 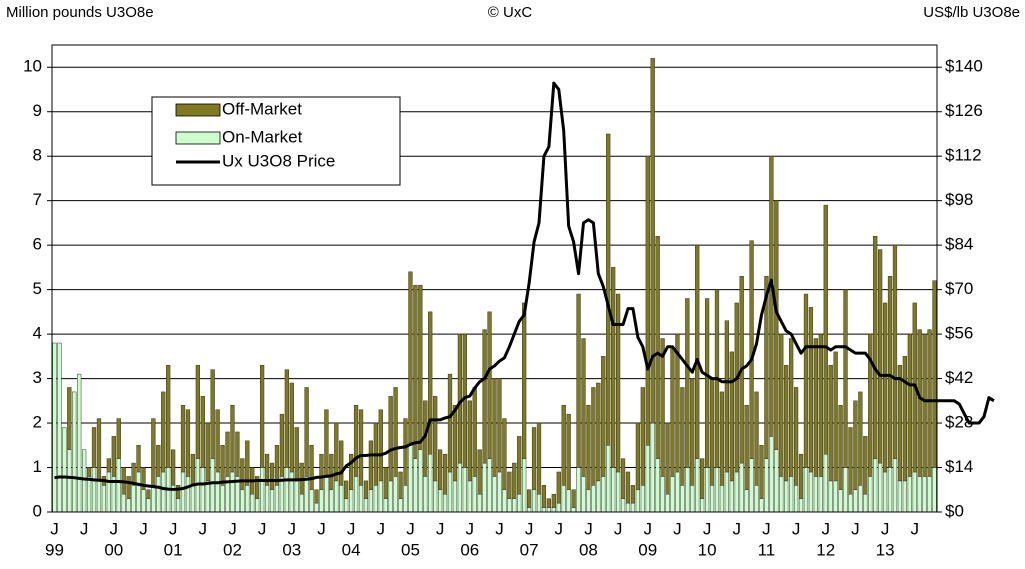 What do you see at coordinates (198, 110) in the screenshot?
I see `legend-swatch` at bounding box center [198, 110].